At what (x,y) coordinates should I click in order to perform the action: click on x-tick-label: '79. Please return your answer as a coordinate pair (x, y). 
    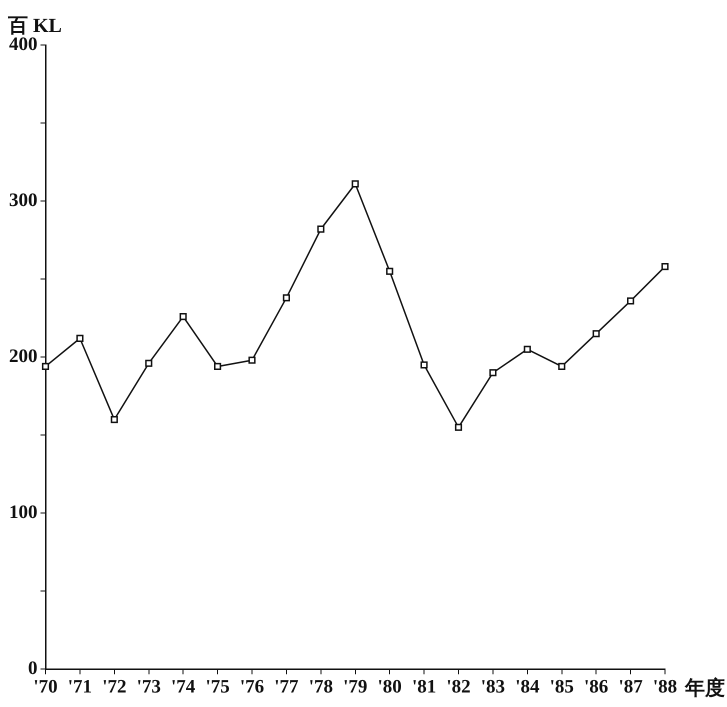
    Looking at the image, I should click on (355, 687).